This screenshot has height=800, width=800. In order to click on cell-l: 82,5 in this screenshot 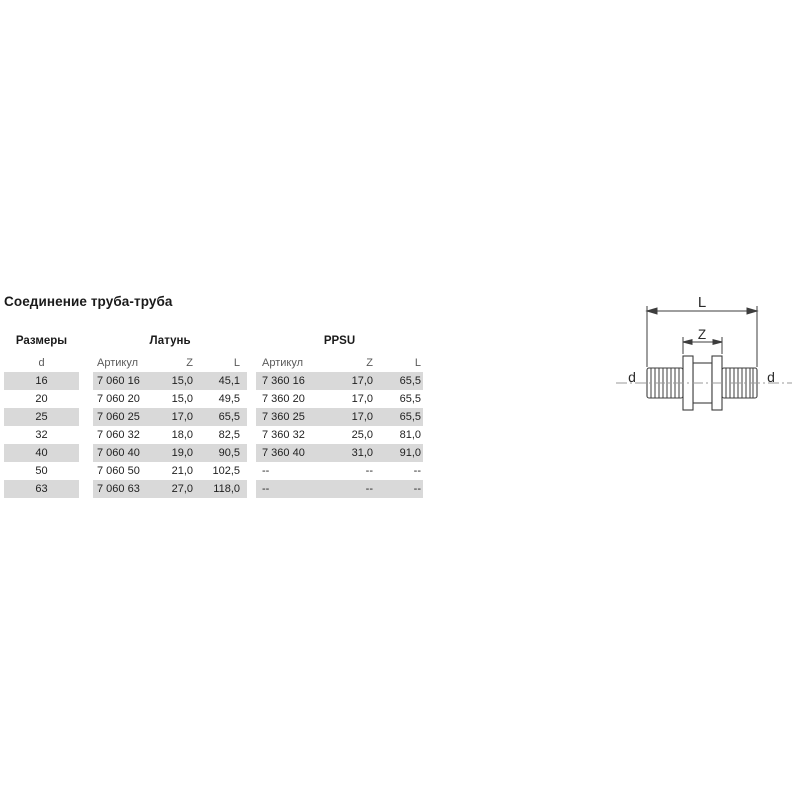, I will do `click(229, 435)`.